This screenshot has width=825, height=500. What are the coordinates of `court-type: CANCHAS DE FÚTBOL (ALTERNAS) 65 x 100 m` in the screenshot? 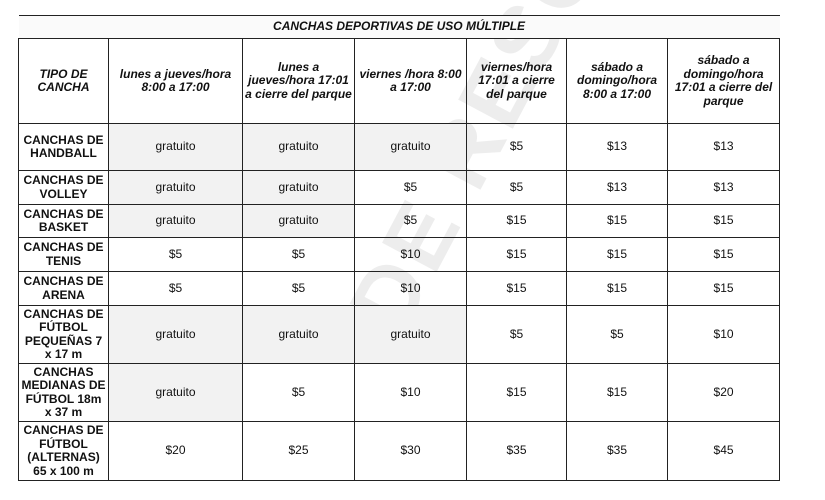 It's located at (63, 451).